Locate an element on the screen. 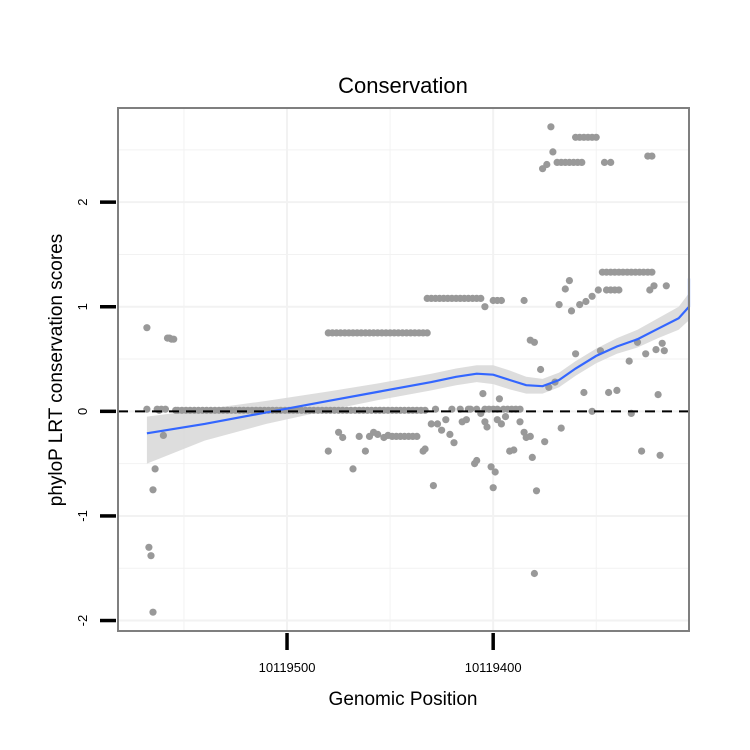 This screenshot has height=750, width=750. y-tick-label: -2 is located at coordinates (82, 621).